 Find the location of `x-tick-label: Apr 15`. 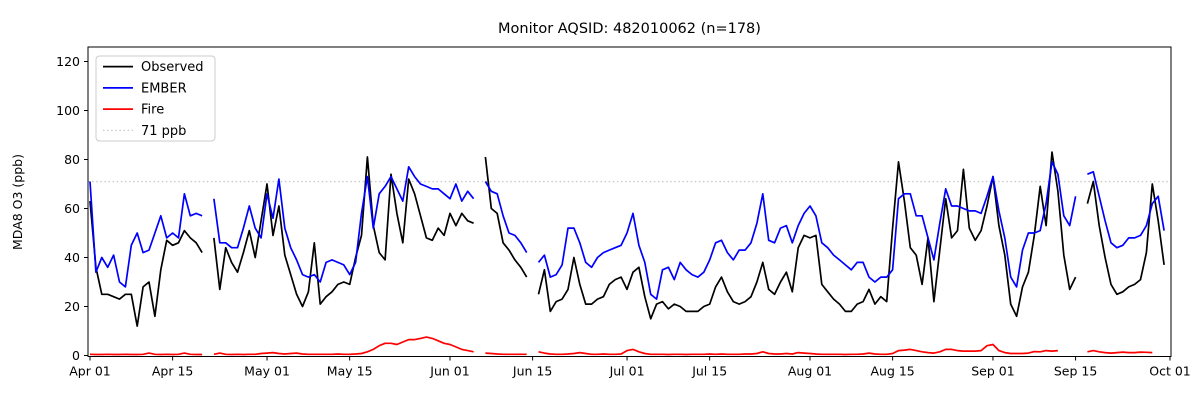

x-tick-label: Apr 15 is located at coordinates (173, 371).